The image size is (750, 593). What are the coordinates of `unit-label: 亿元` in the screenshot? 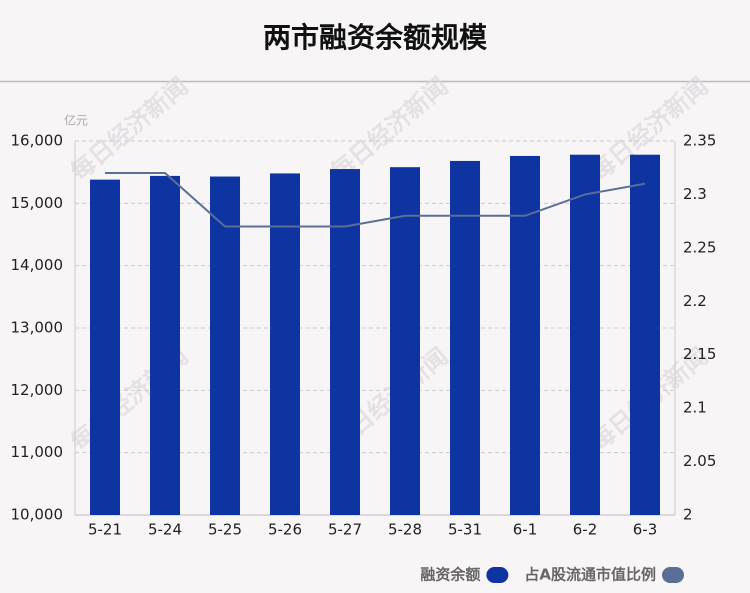 It's located at (76, 120).